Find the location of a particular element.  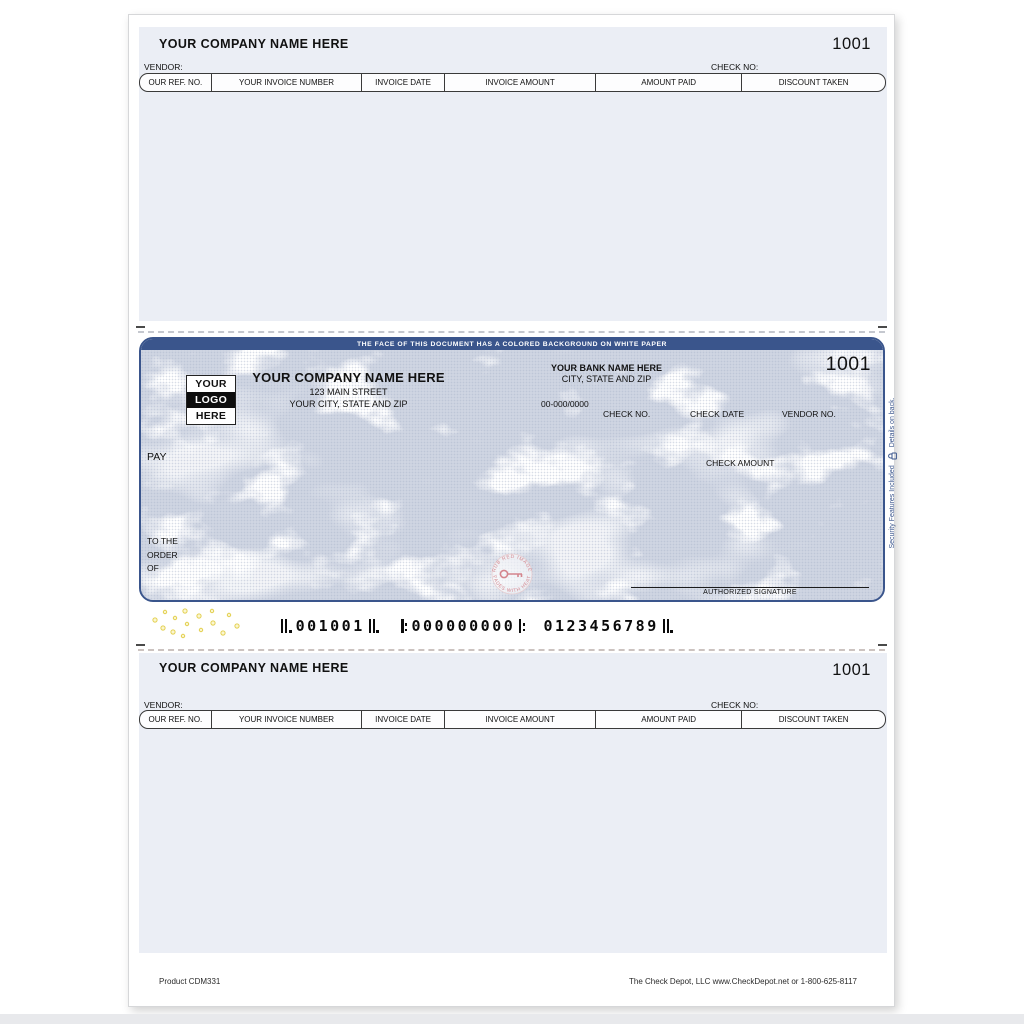

signature-line: AUTHORIZED SIGNATURE is located at coordinates (750, 591).